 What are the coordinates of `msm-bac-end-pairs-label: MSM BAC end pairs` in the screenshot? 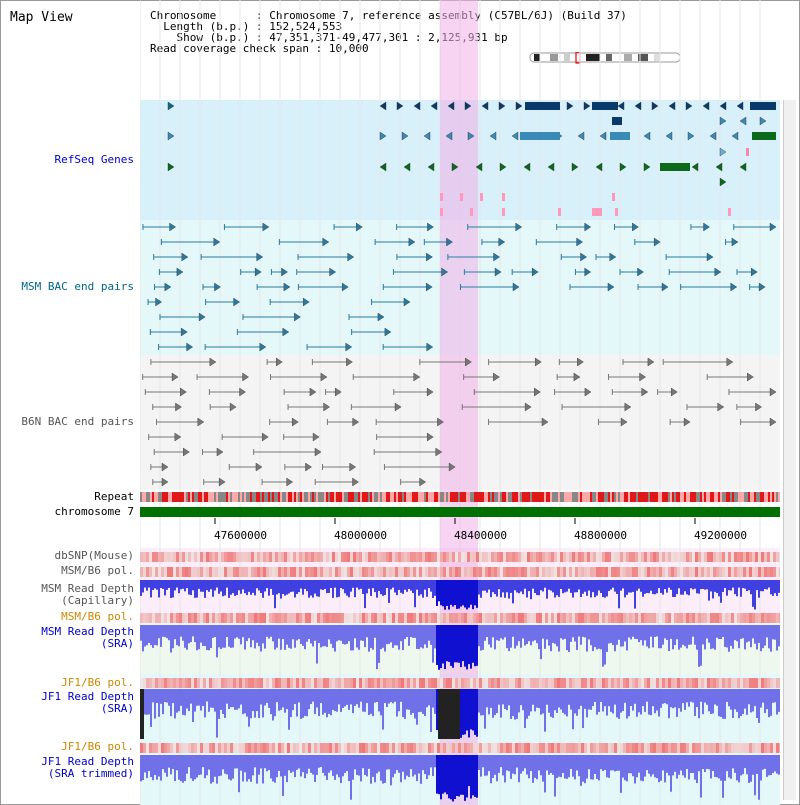 It's located at (77, 286).